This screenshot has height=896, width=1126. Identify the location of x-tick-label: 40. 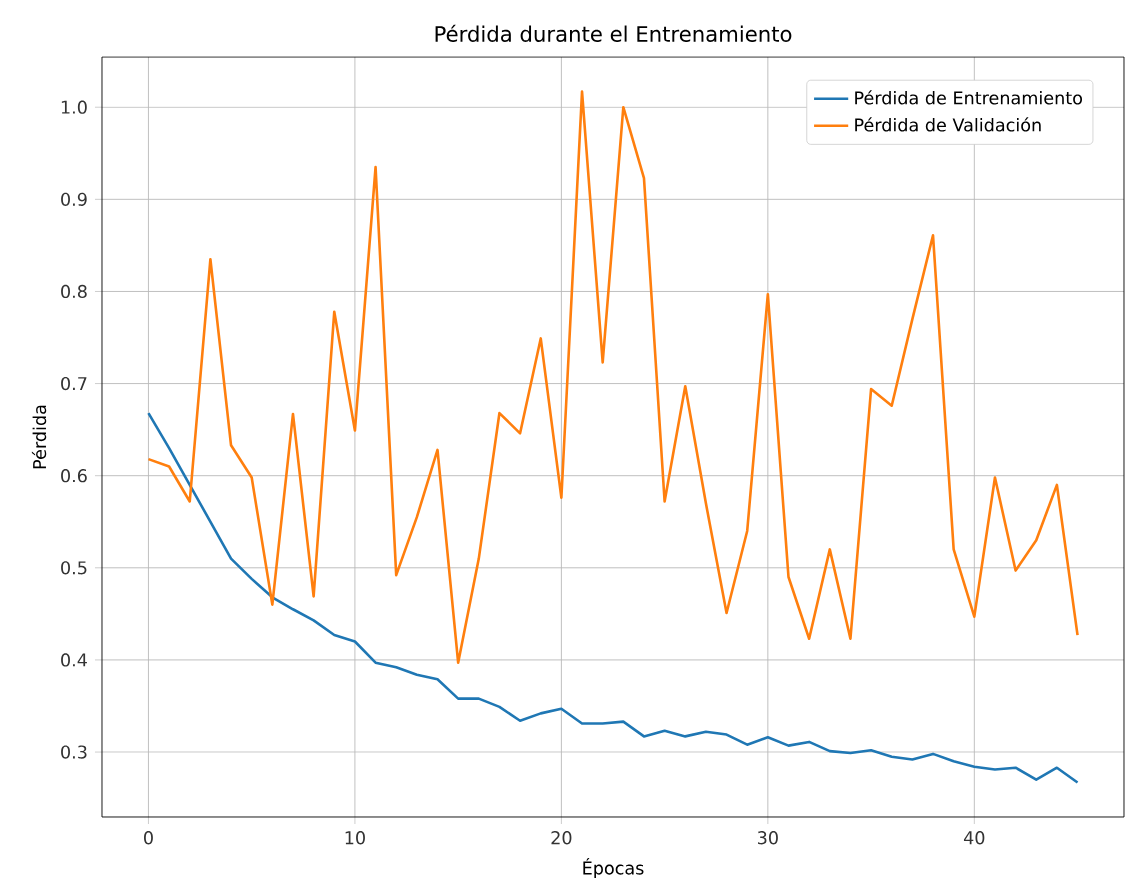
(974, 838).